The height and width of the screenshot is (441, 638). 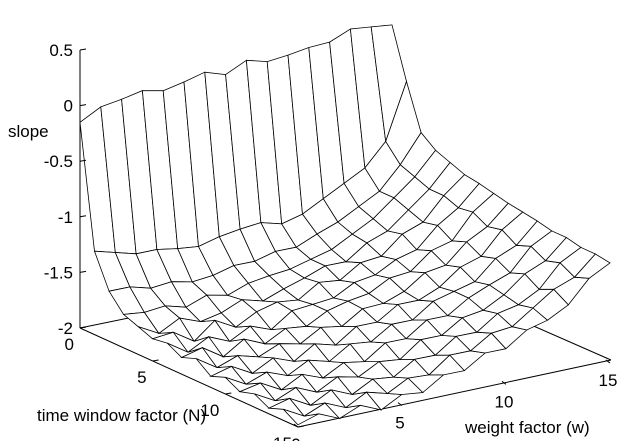 What do you see at coordinates (141, 377) in the screenshot?
I see `n-tick-label: 5` at bounding box center [141, 377].